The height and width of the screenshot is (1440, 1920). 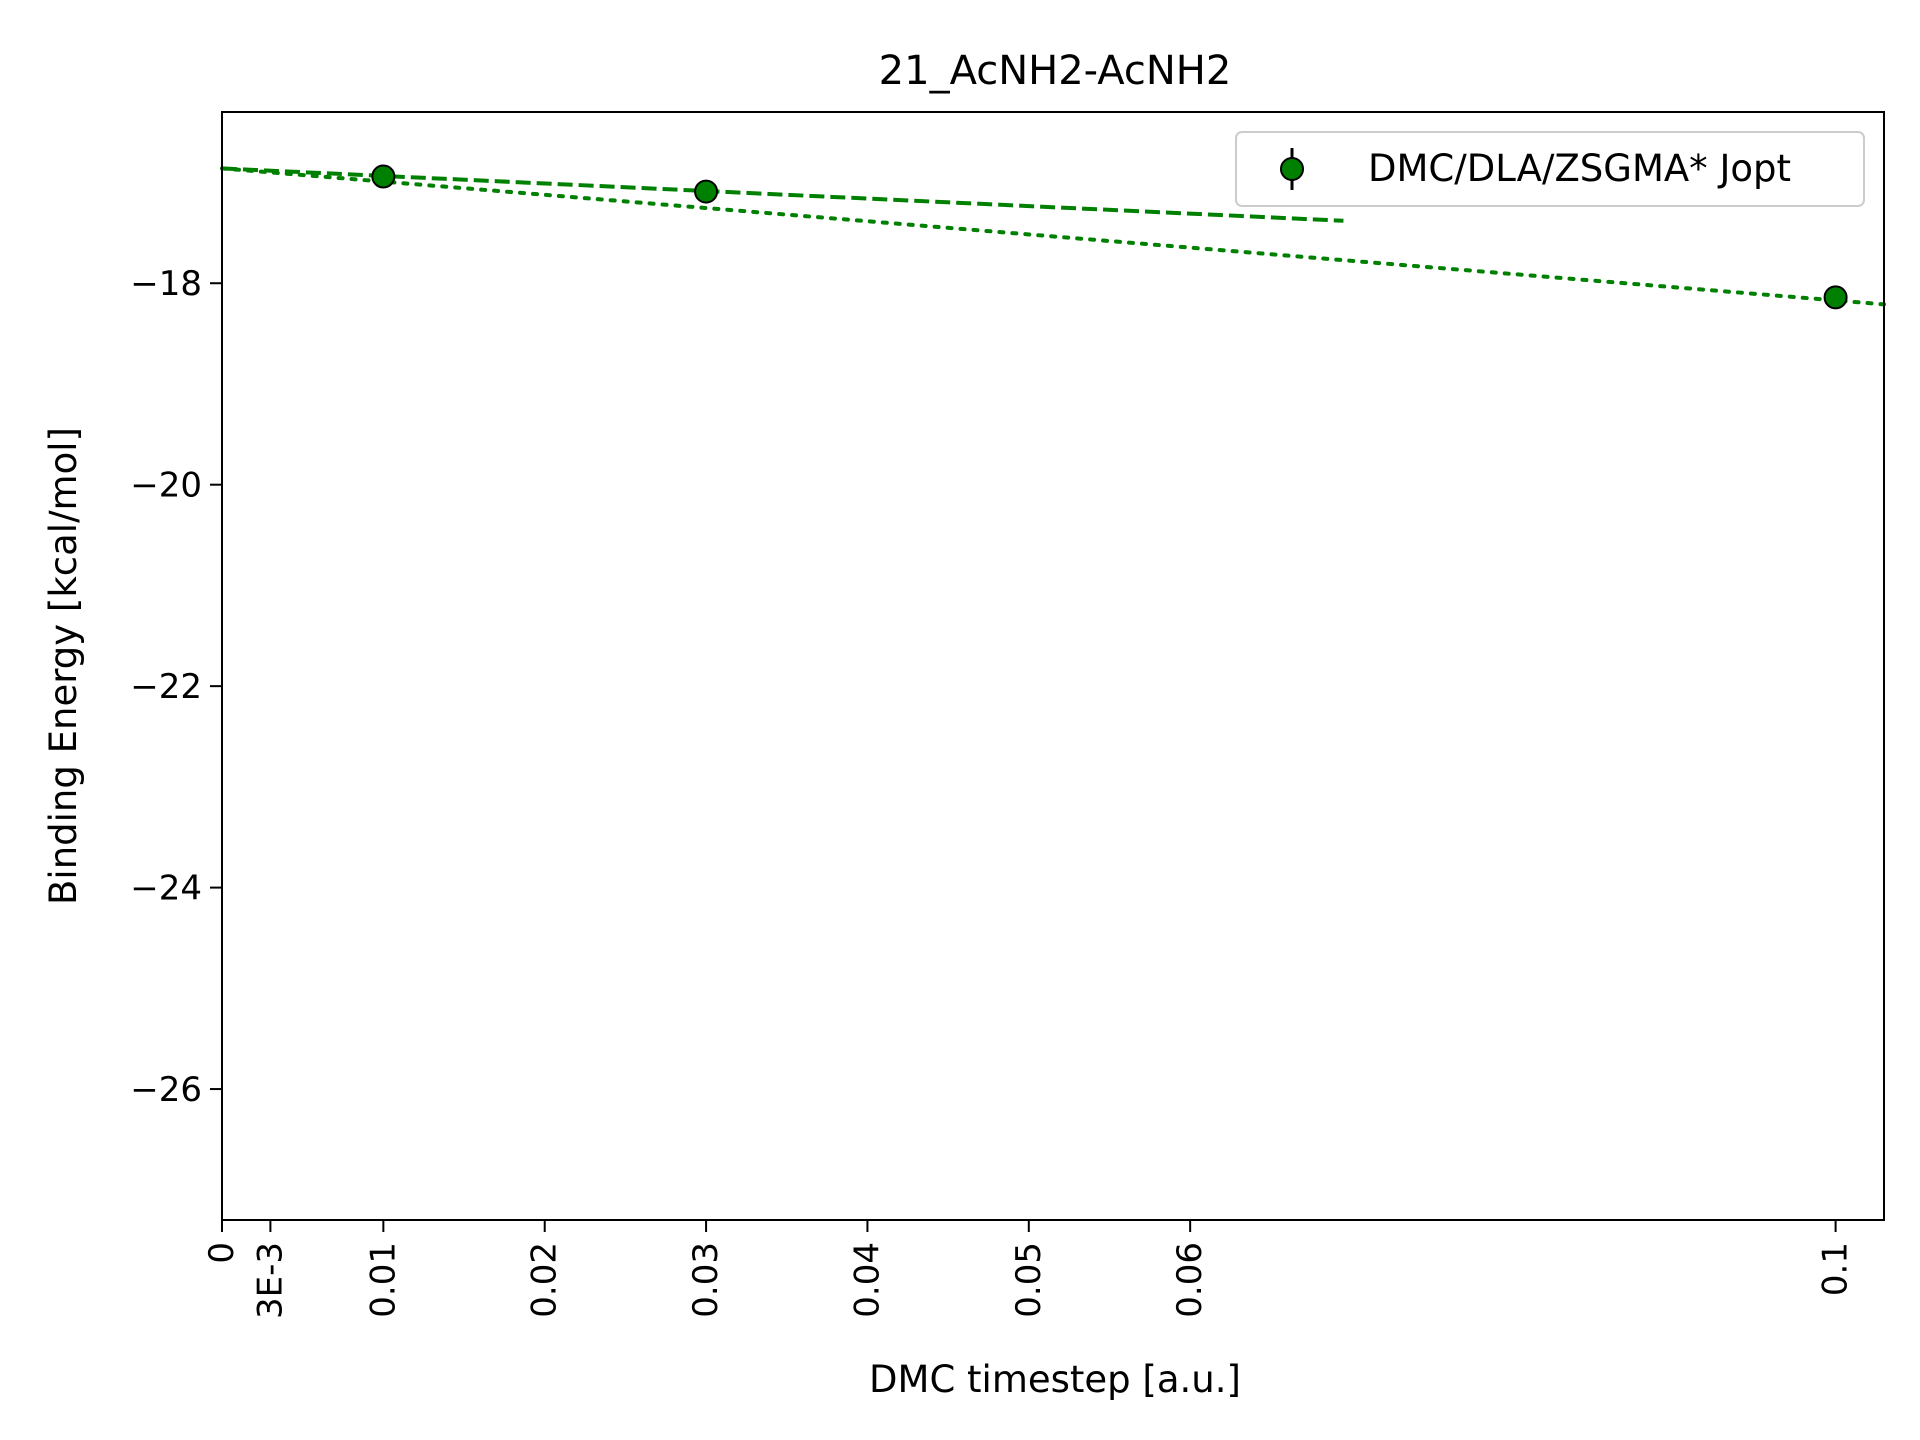 What do you see at coordinates (1579, 168) in the screenshot?
I see `legend-label: DMC/DLA/ZSGMA* Jopt` at bounding box center [1579, 168].